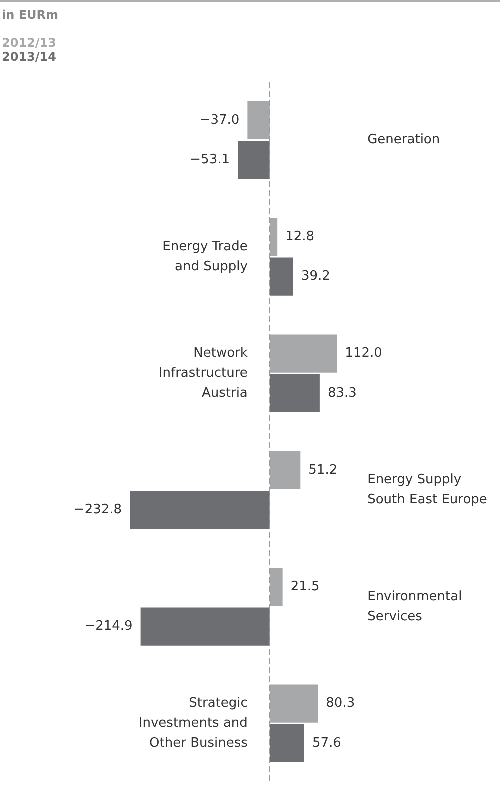  I want to click on y-tick-label: Energy Trade and Supply, so click(205, 256).